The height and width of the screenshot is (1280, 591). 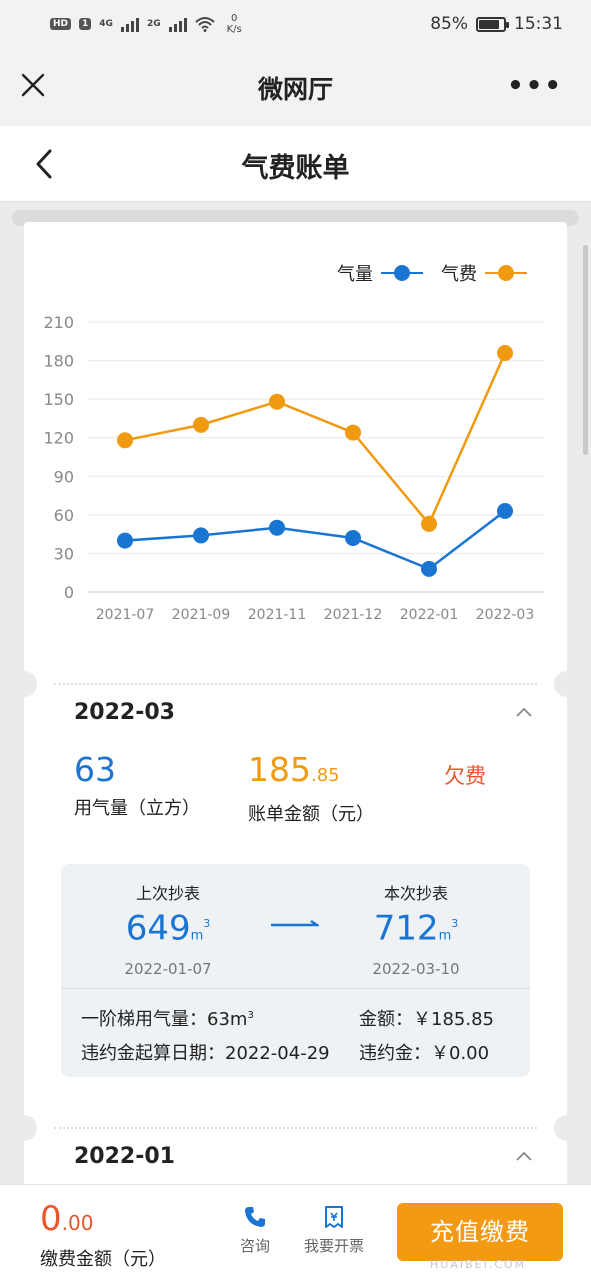 I want to click on series-line-gas, so click(x=315, y=540).